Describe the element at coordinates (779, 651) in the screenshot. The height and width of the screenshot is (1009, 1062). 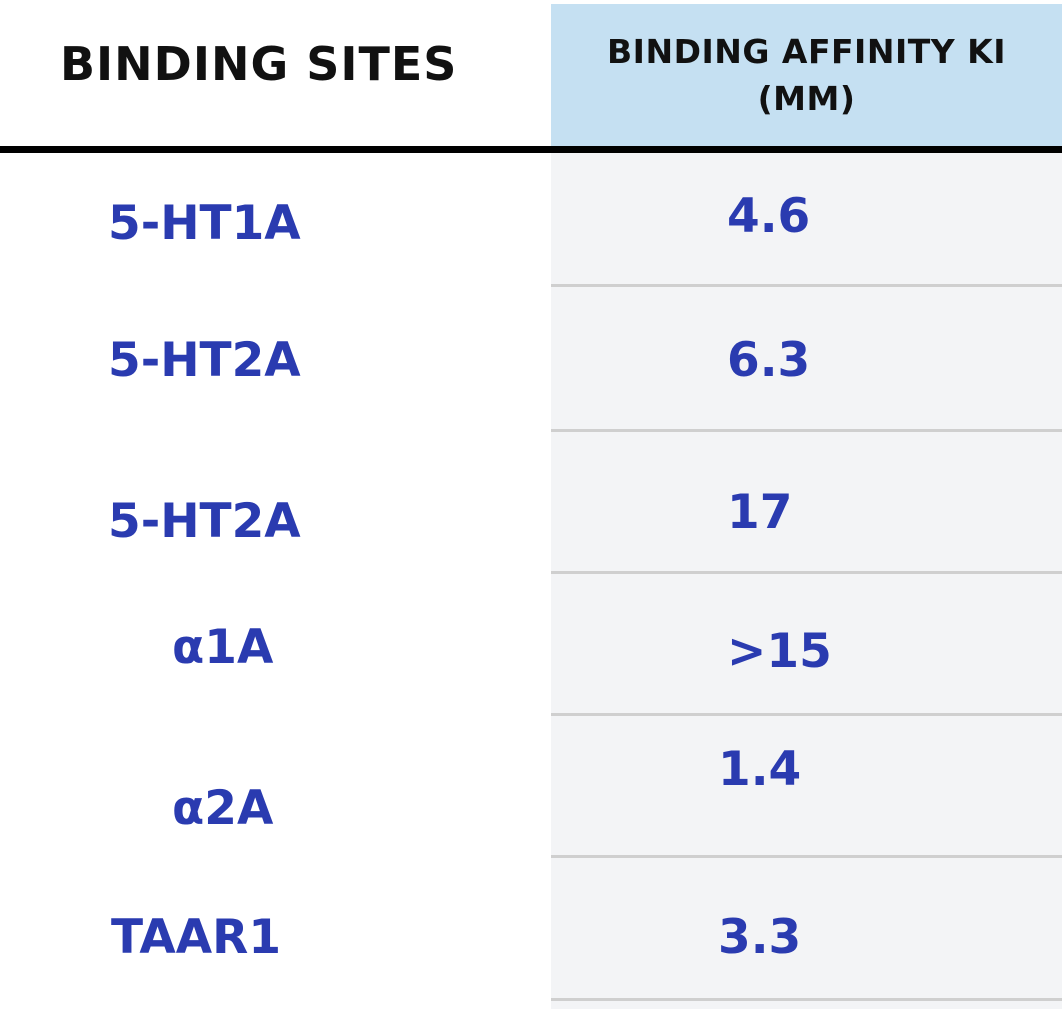
I see `affinity-value-cell: >15` at that location.